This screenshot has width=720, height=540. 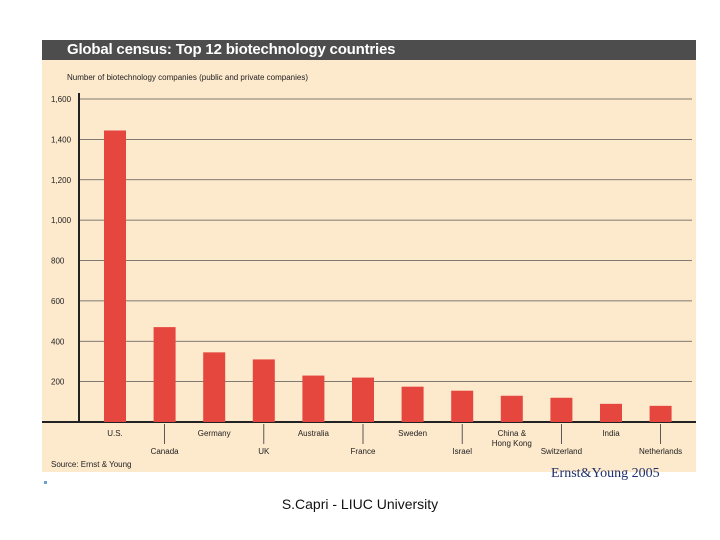 I want to click on x-category-label: France, so click(x=363, y=451).